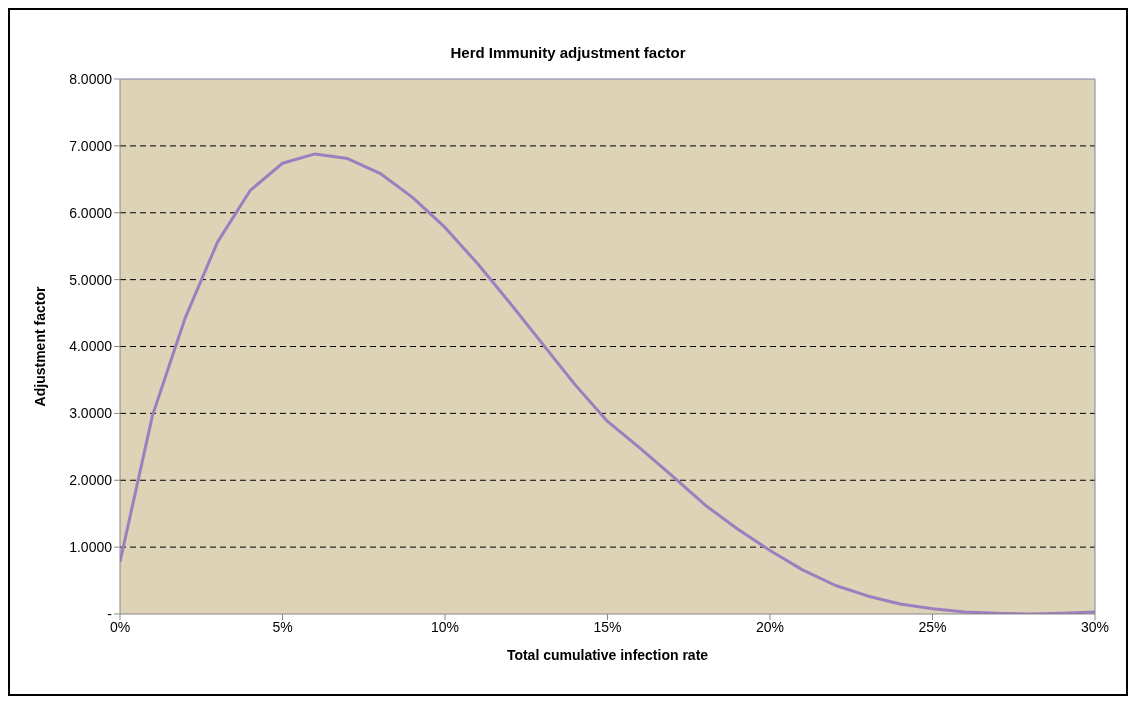  What do you see at coordinates (607, 655) in the screenshot?
I see `x-axis-title: Total cumulative infection rate` at bounding box center [607, 655].